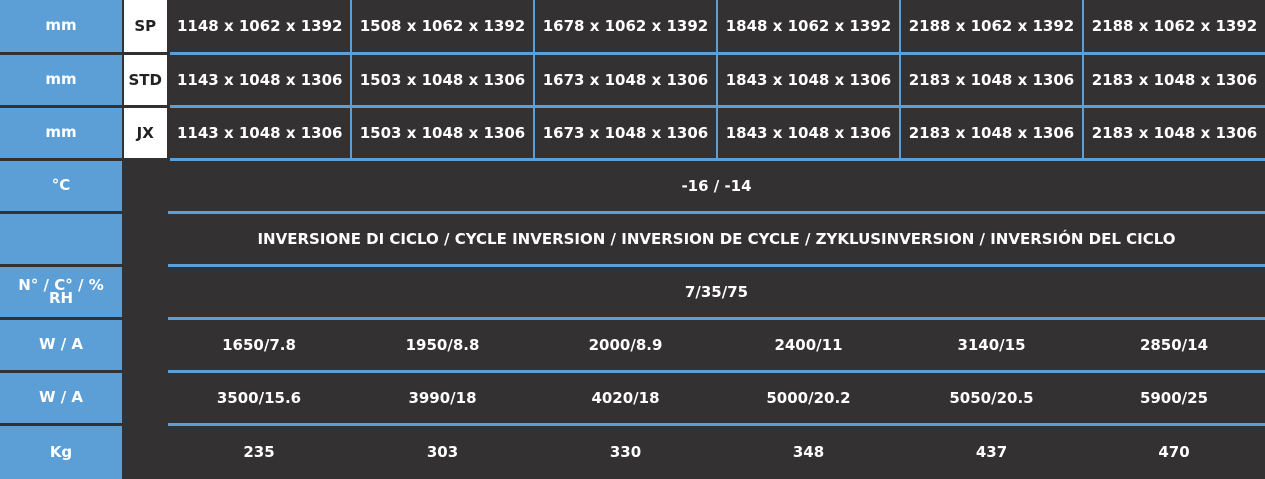 The height and width of the screenshot is (479, 1265). I want to click on table-cell: 3990/18, so click(443, 398).